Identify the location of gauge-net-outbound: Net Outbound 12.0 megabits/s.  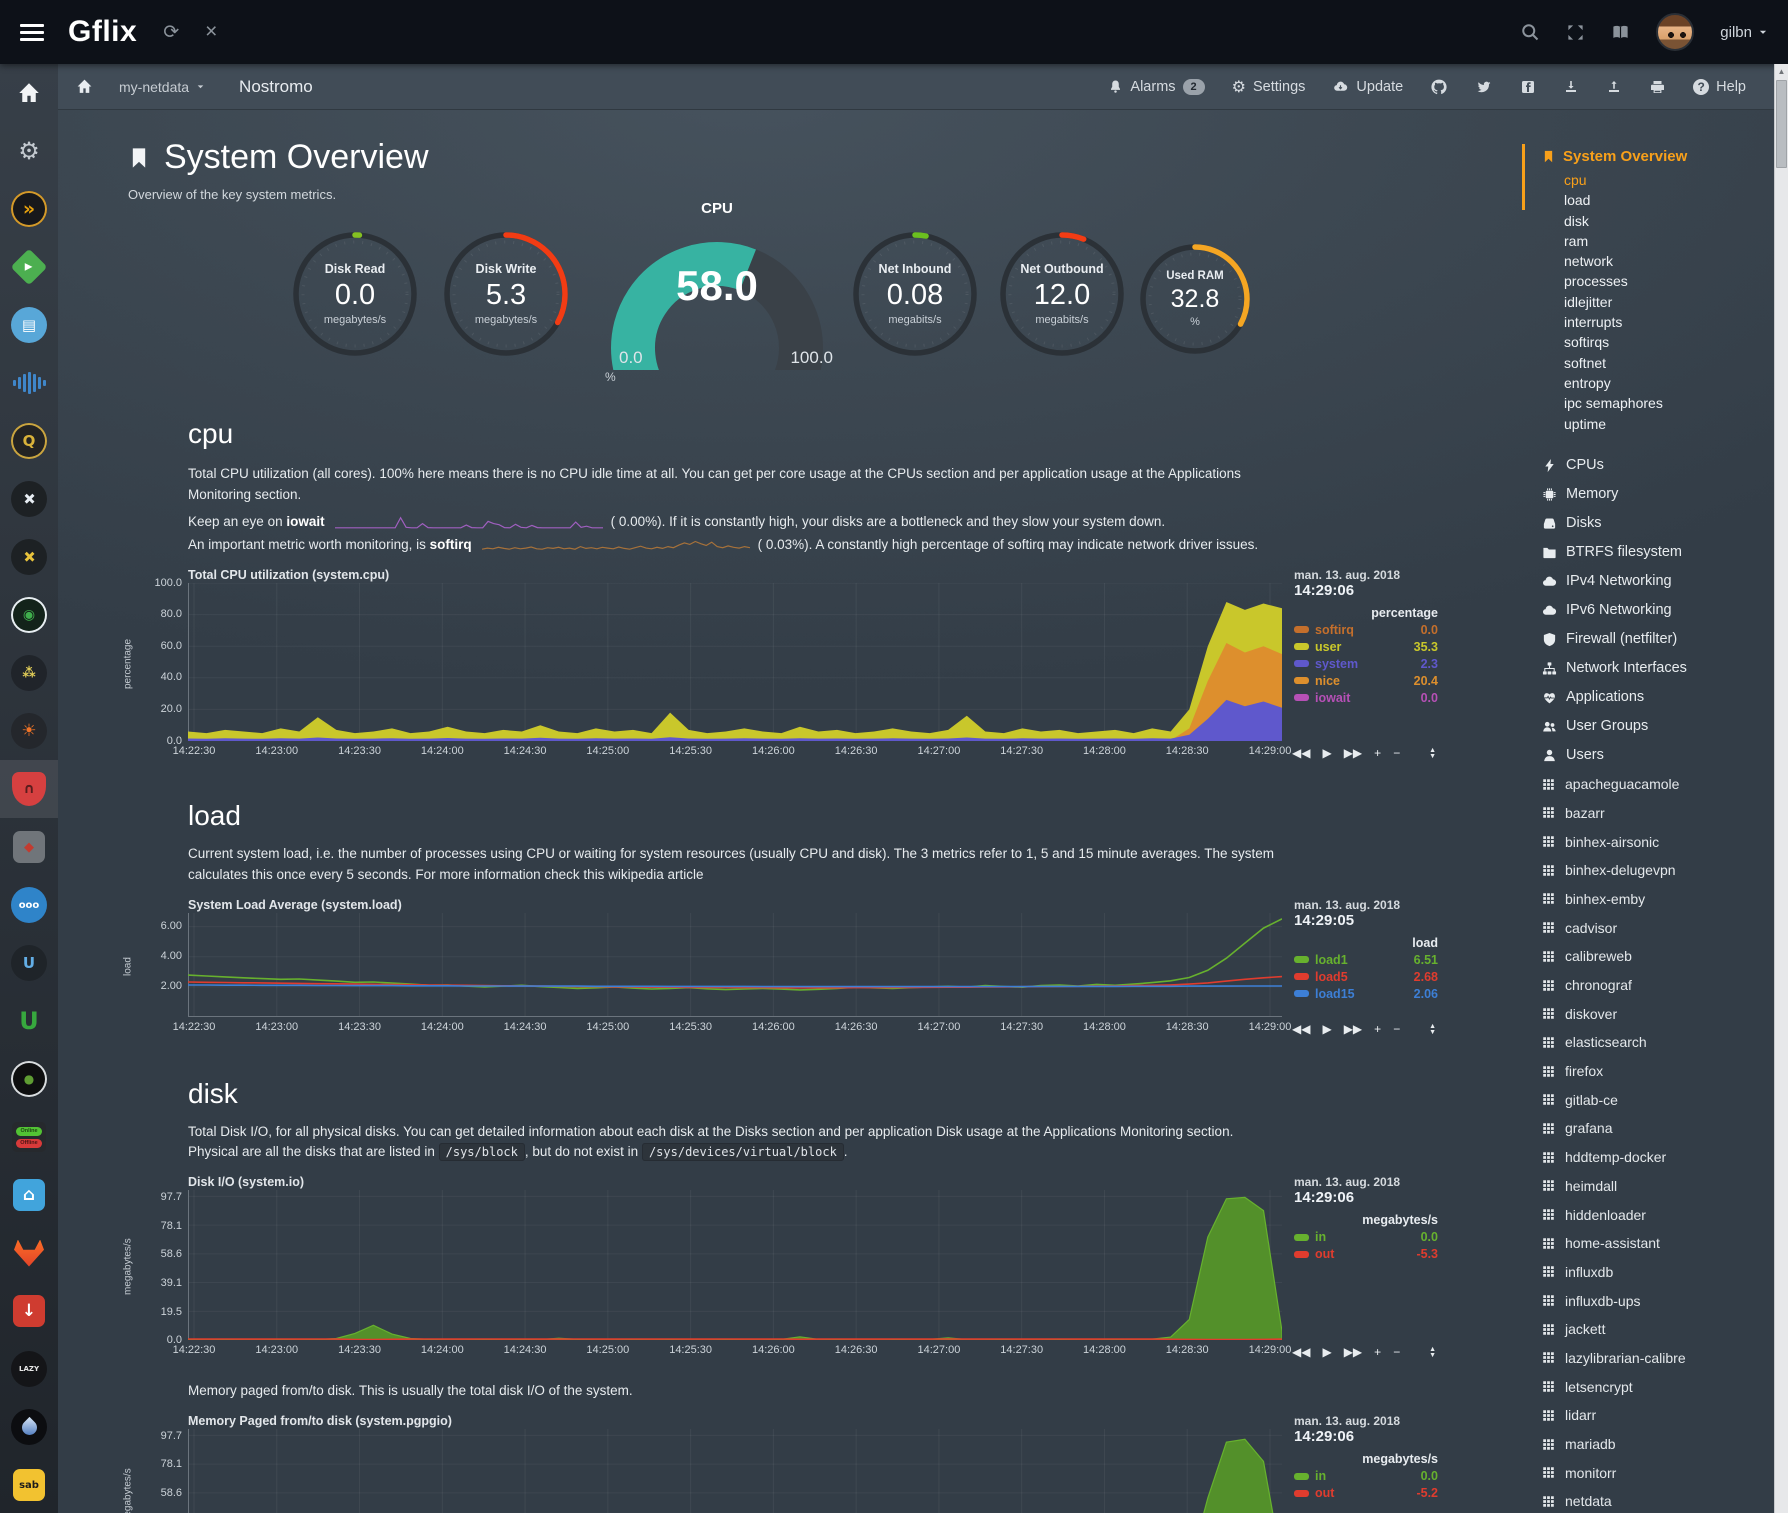
(1062, 294).